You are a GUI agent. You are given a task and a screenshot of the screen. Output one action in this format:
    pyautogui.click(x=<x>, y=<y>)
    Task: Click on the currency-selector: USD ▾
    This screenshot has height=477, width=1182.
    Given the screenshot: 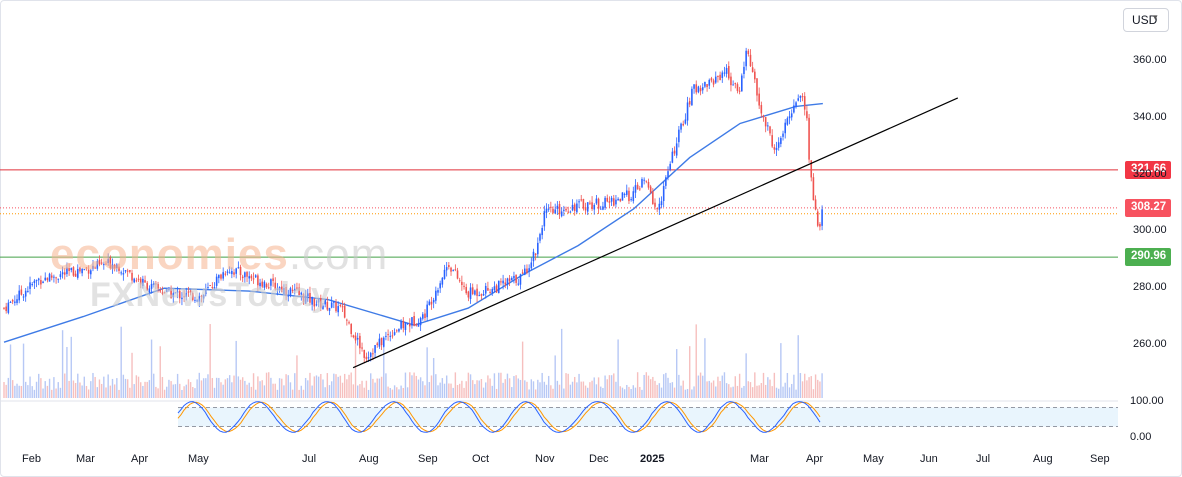 What is the action you would take?
    pyautogui.click(x=1146, y=20)
    